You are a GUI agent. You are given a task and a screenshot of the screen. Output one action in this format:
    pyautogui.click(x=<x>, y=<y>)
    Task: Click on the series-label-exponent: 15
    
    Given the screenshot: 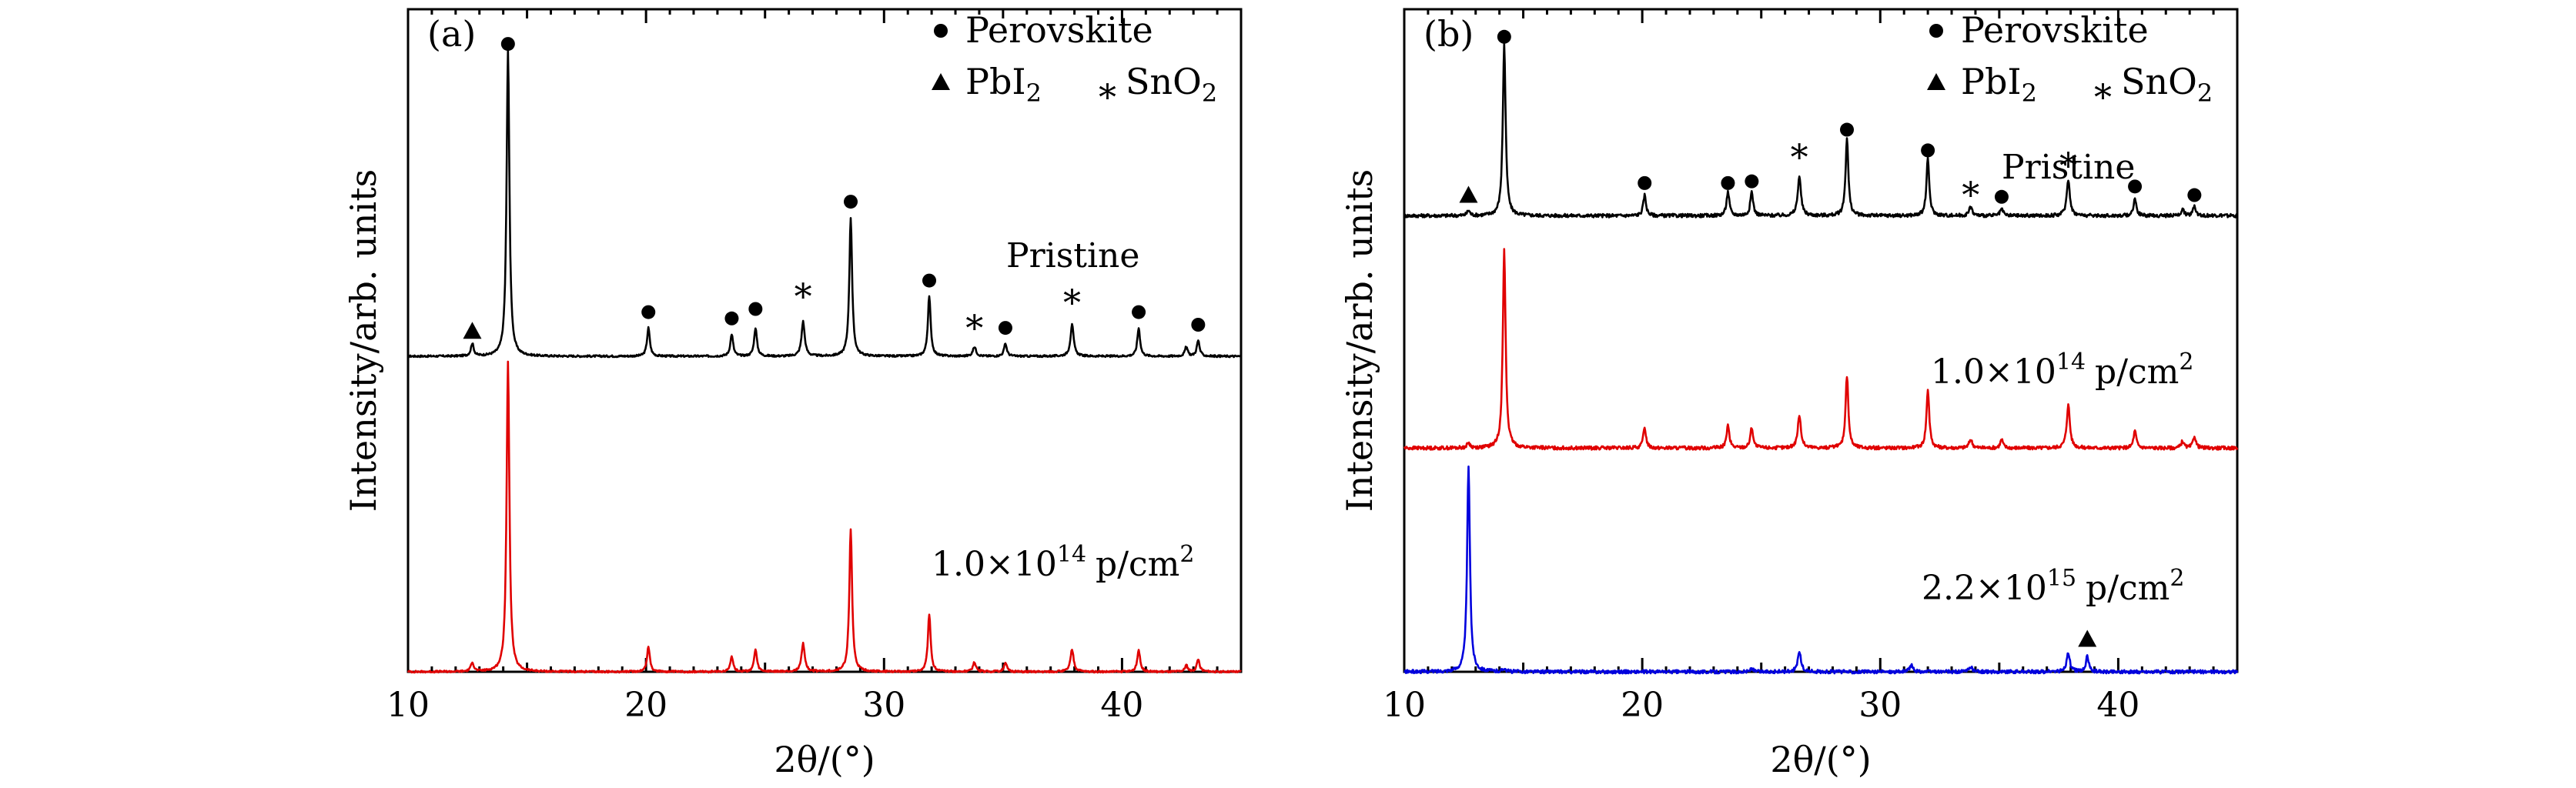 What is the action you would take?
    pyautogui.click(x=2061, y=578)
    